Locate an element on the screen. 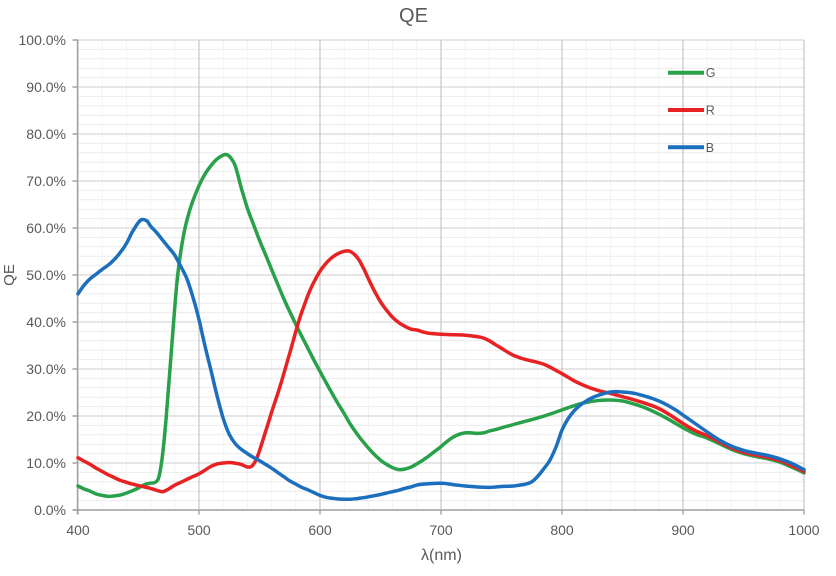  svg-text: 20.0% is located at coordinates (46, 416).